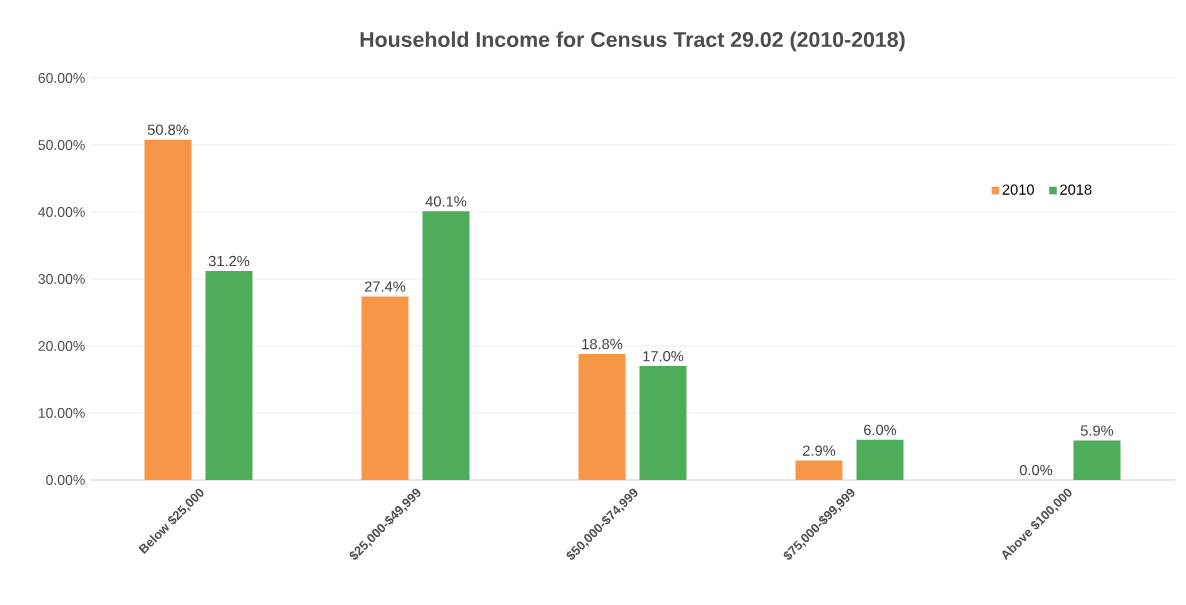 Image resolution: width=1186 pixels, height=605 pixels. Describe the element at coordinates (602, 344) in the screenshot. I see `data-label: 18.8%` at that location.